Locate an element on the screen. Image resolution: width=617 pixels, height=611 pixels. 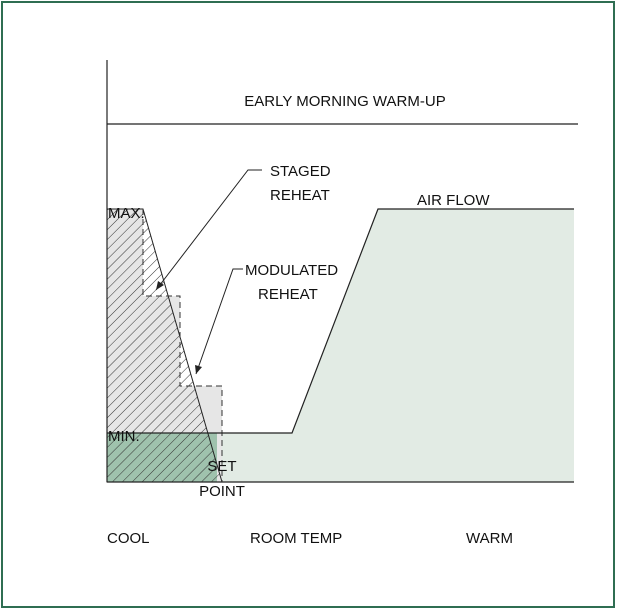
staged-label: REHEAT is located at coordinates (300, 195).